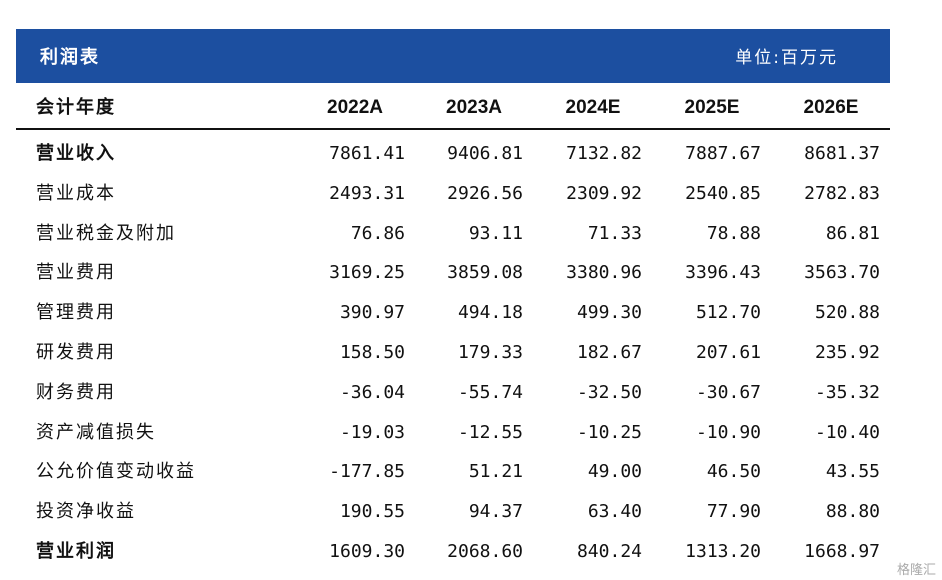 Image resolution: width=942 pixels, height=580 pixels. Describe the element at coordinates (485, 551) in the screenshot. I see `value-cell: 2068.60` at that location.